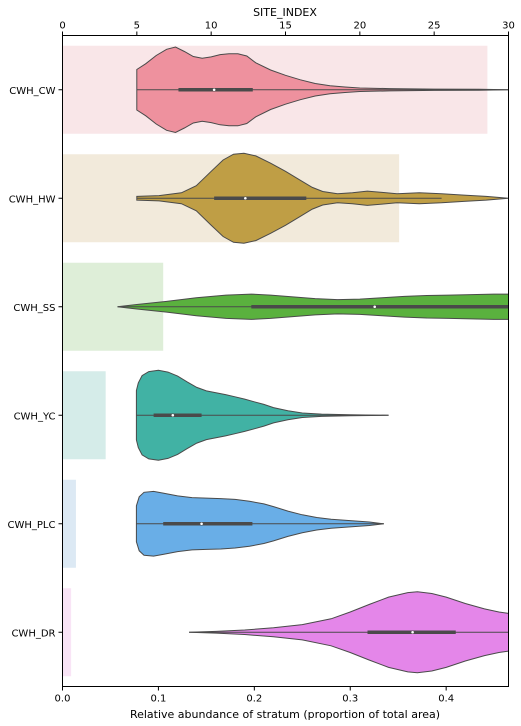 The width and height of the screenshot is (521, 726). Describe the element at coordinates (254, 699) in the screenshot. I see `bottom-tick-label: 0.2` at that location.